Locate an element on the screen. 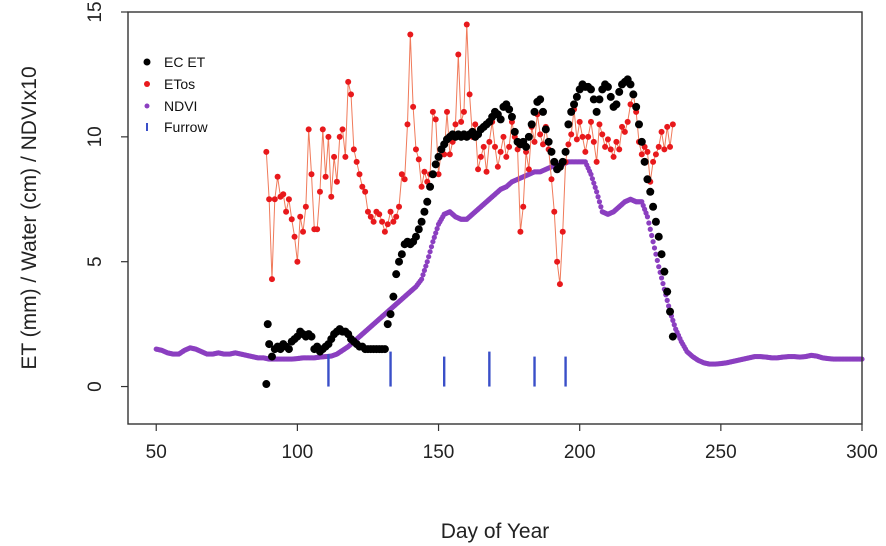 The image size is (886, 546). legend-label-furrow: Furrow is located at coordinates (186, 127).